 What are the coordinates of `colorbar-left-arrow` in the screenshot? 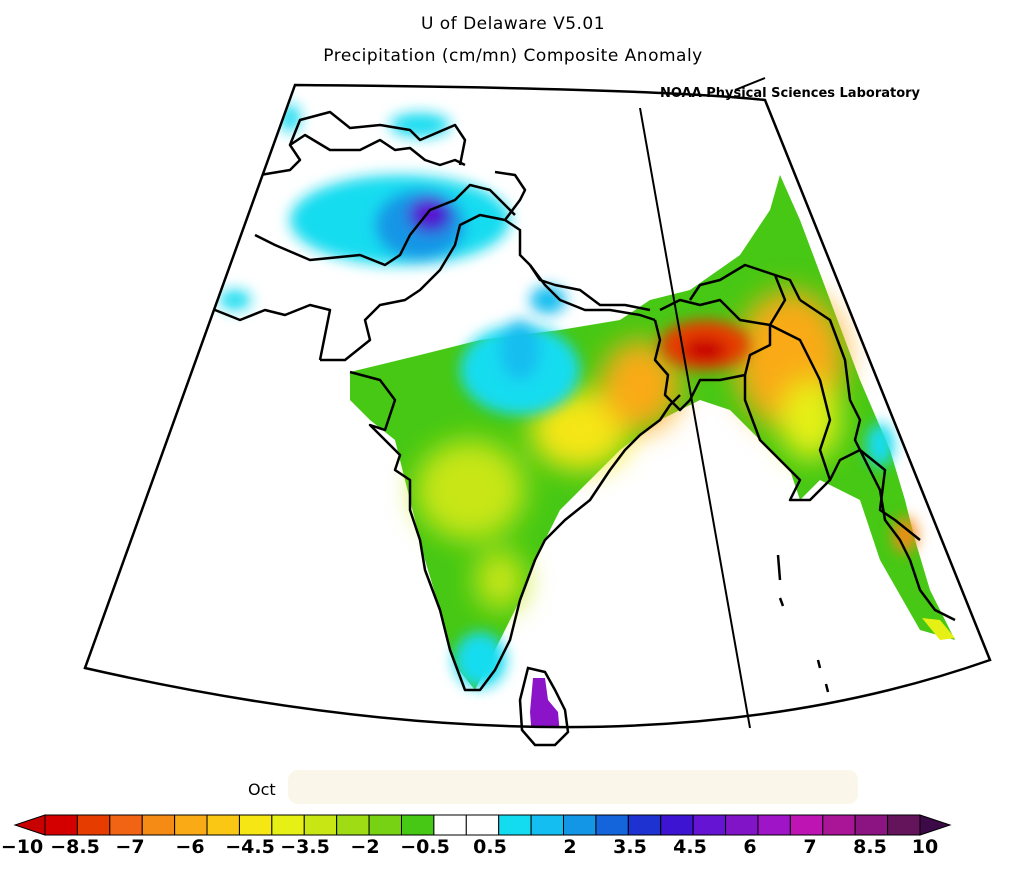 It's located at (29, 825).